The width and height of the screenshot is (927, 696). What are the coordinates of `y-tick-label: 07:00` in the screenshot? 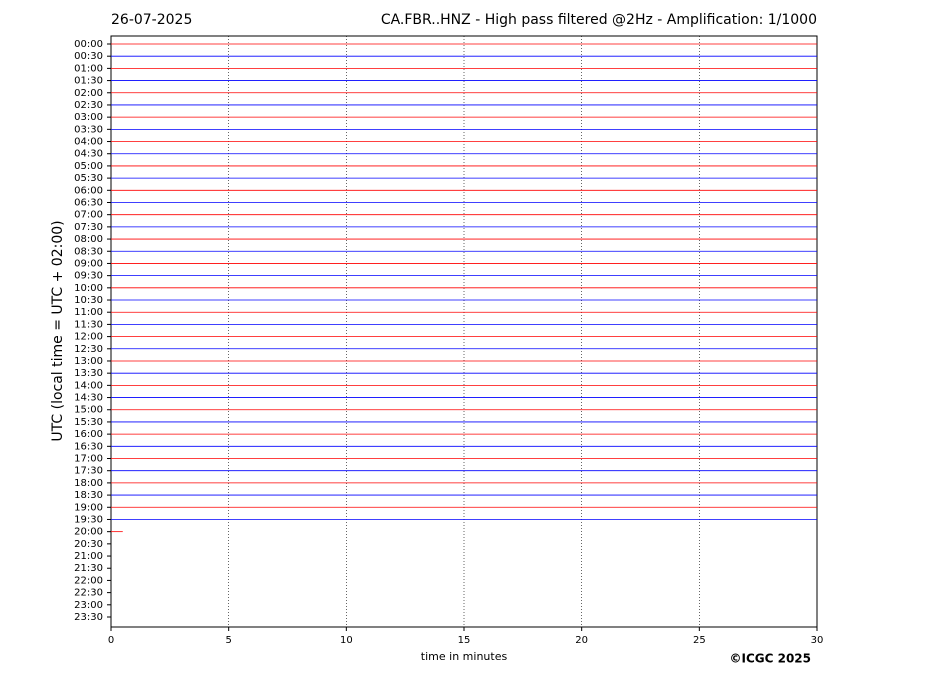 It's located at (88, 215).